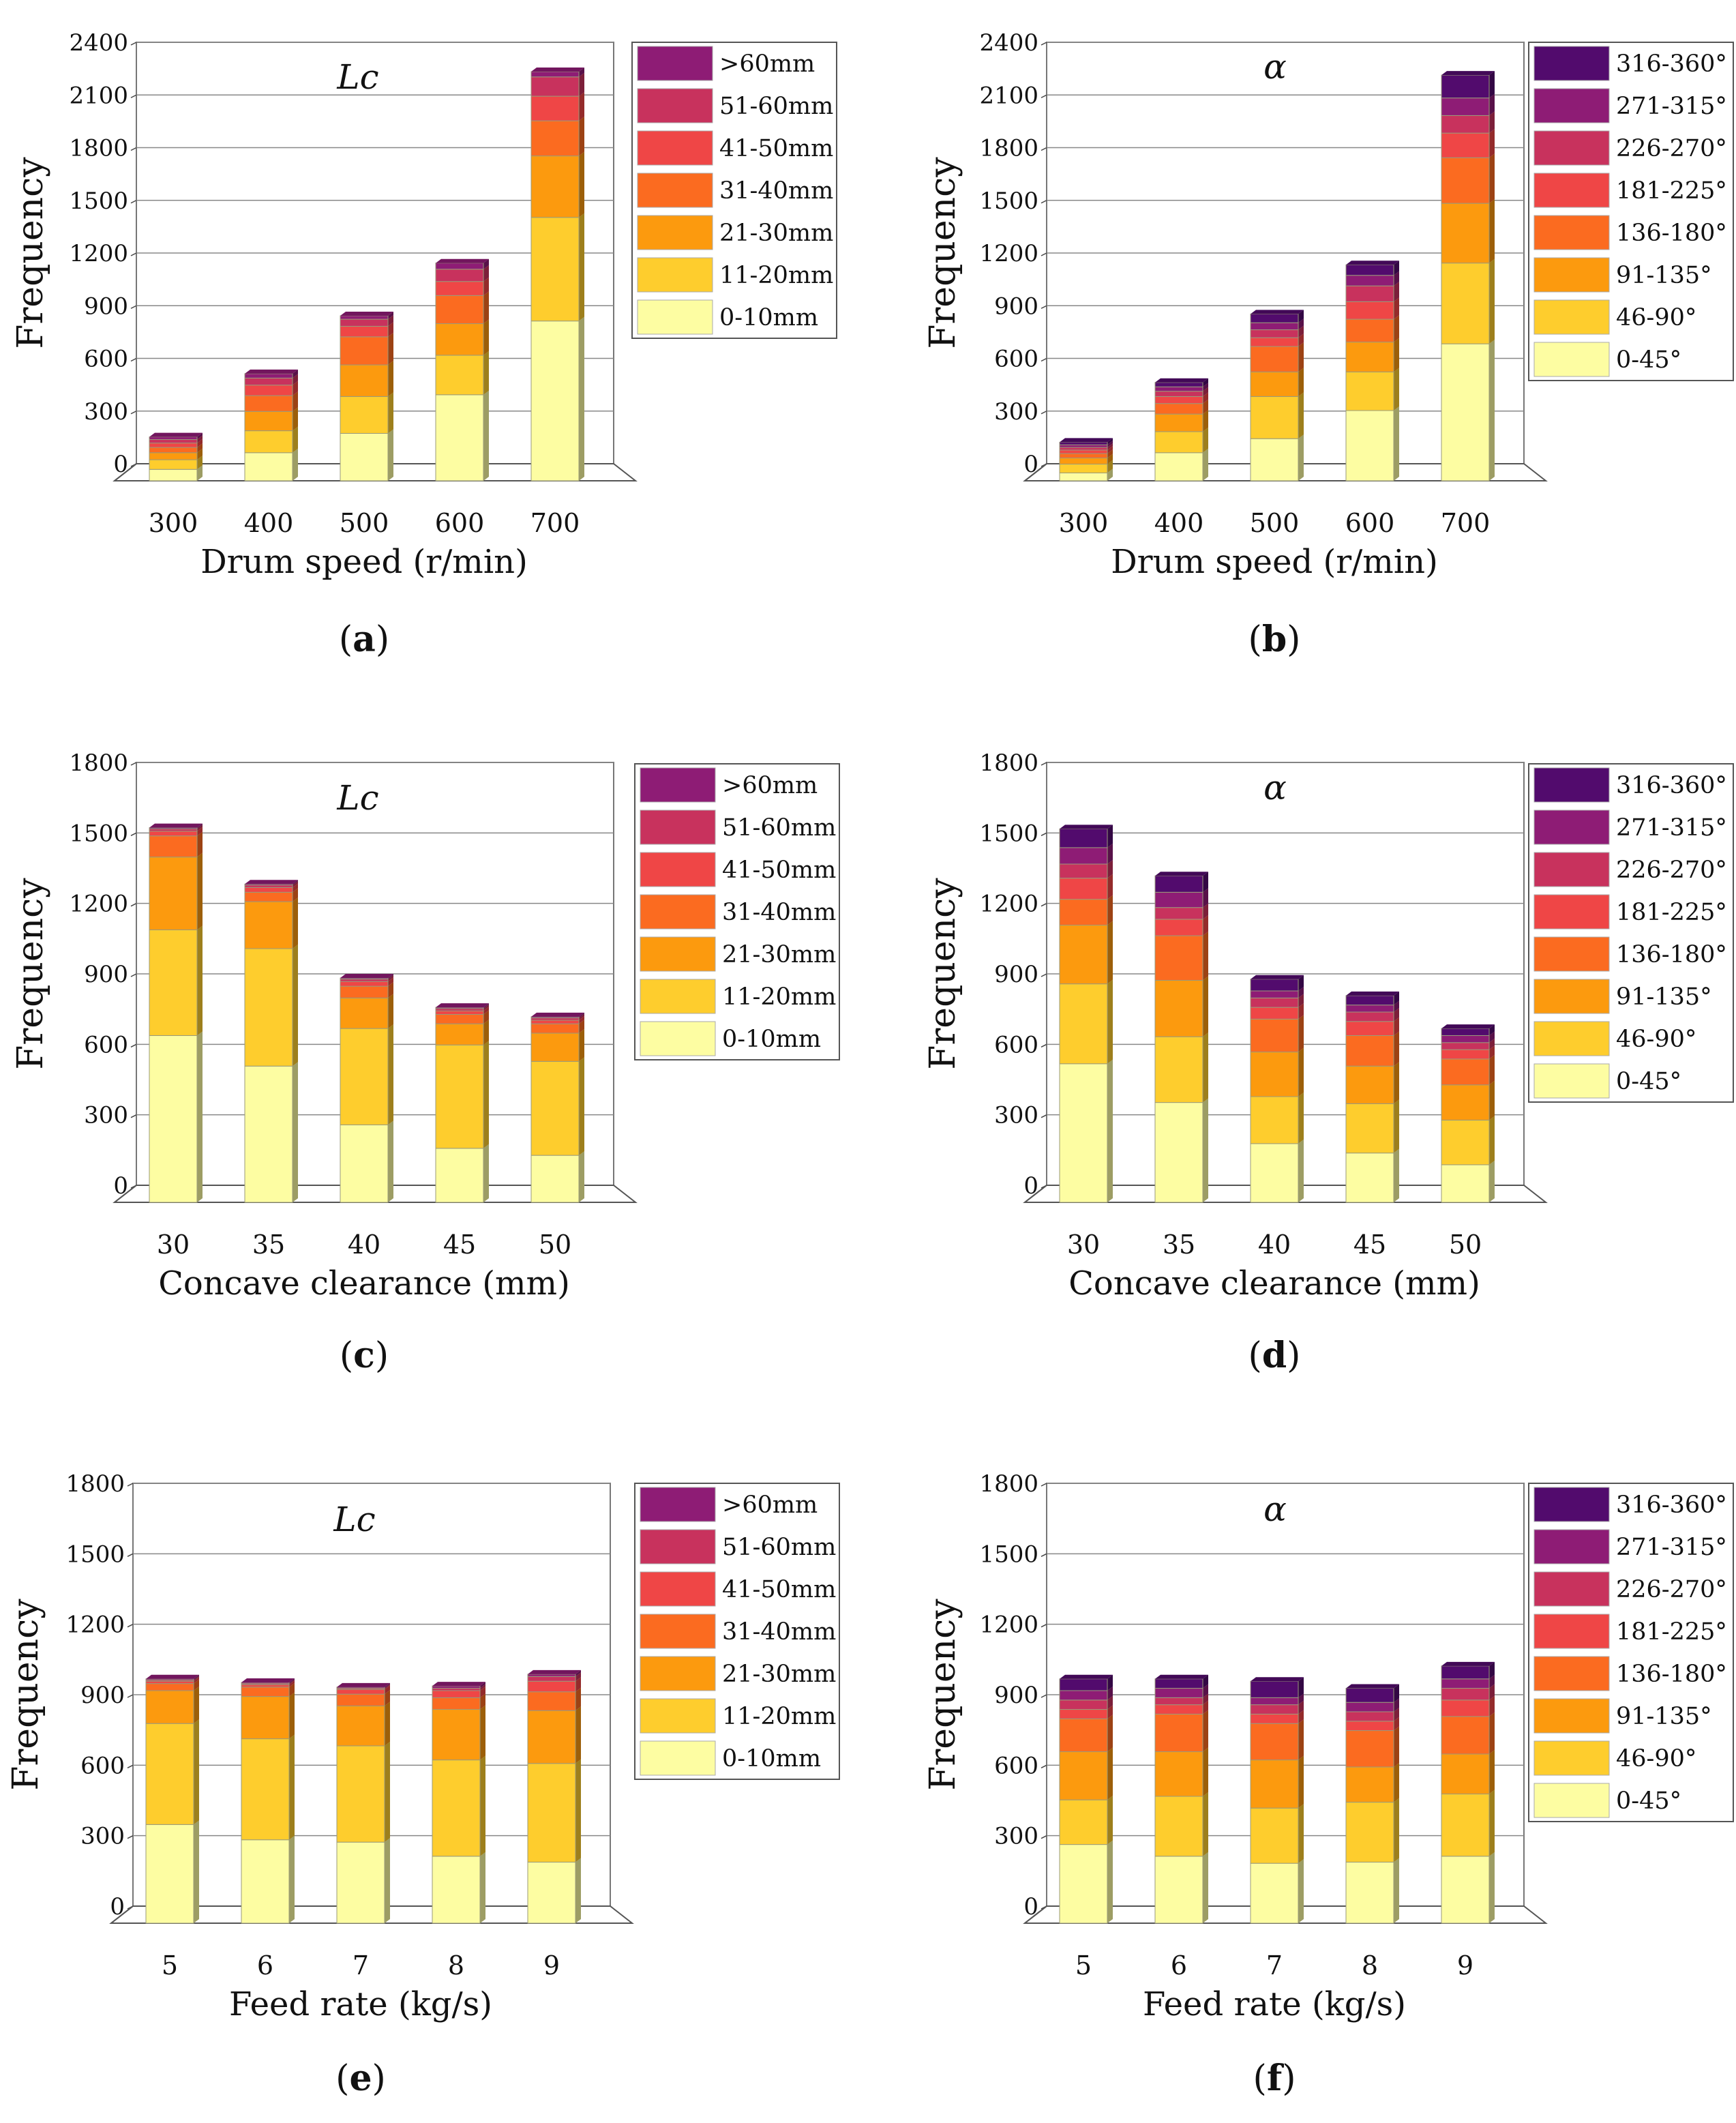 The height and width of the screenshot is (2123, 1736). I want to click on bar-segment-7-0-45°, so click(1275, 1893).